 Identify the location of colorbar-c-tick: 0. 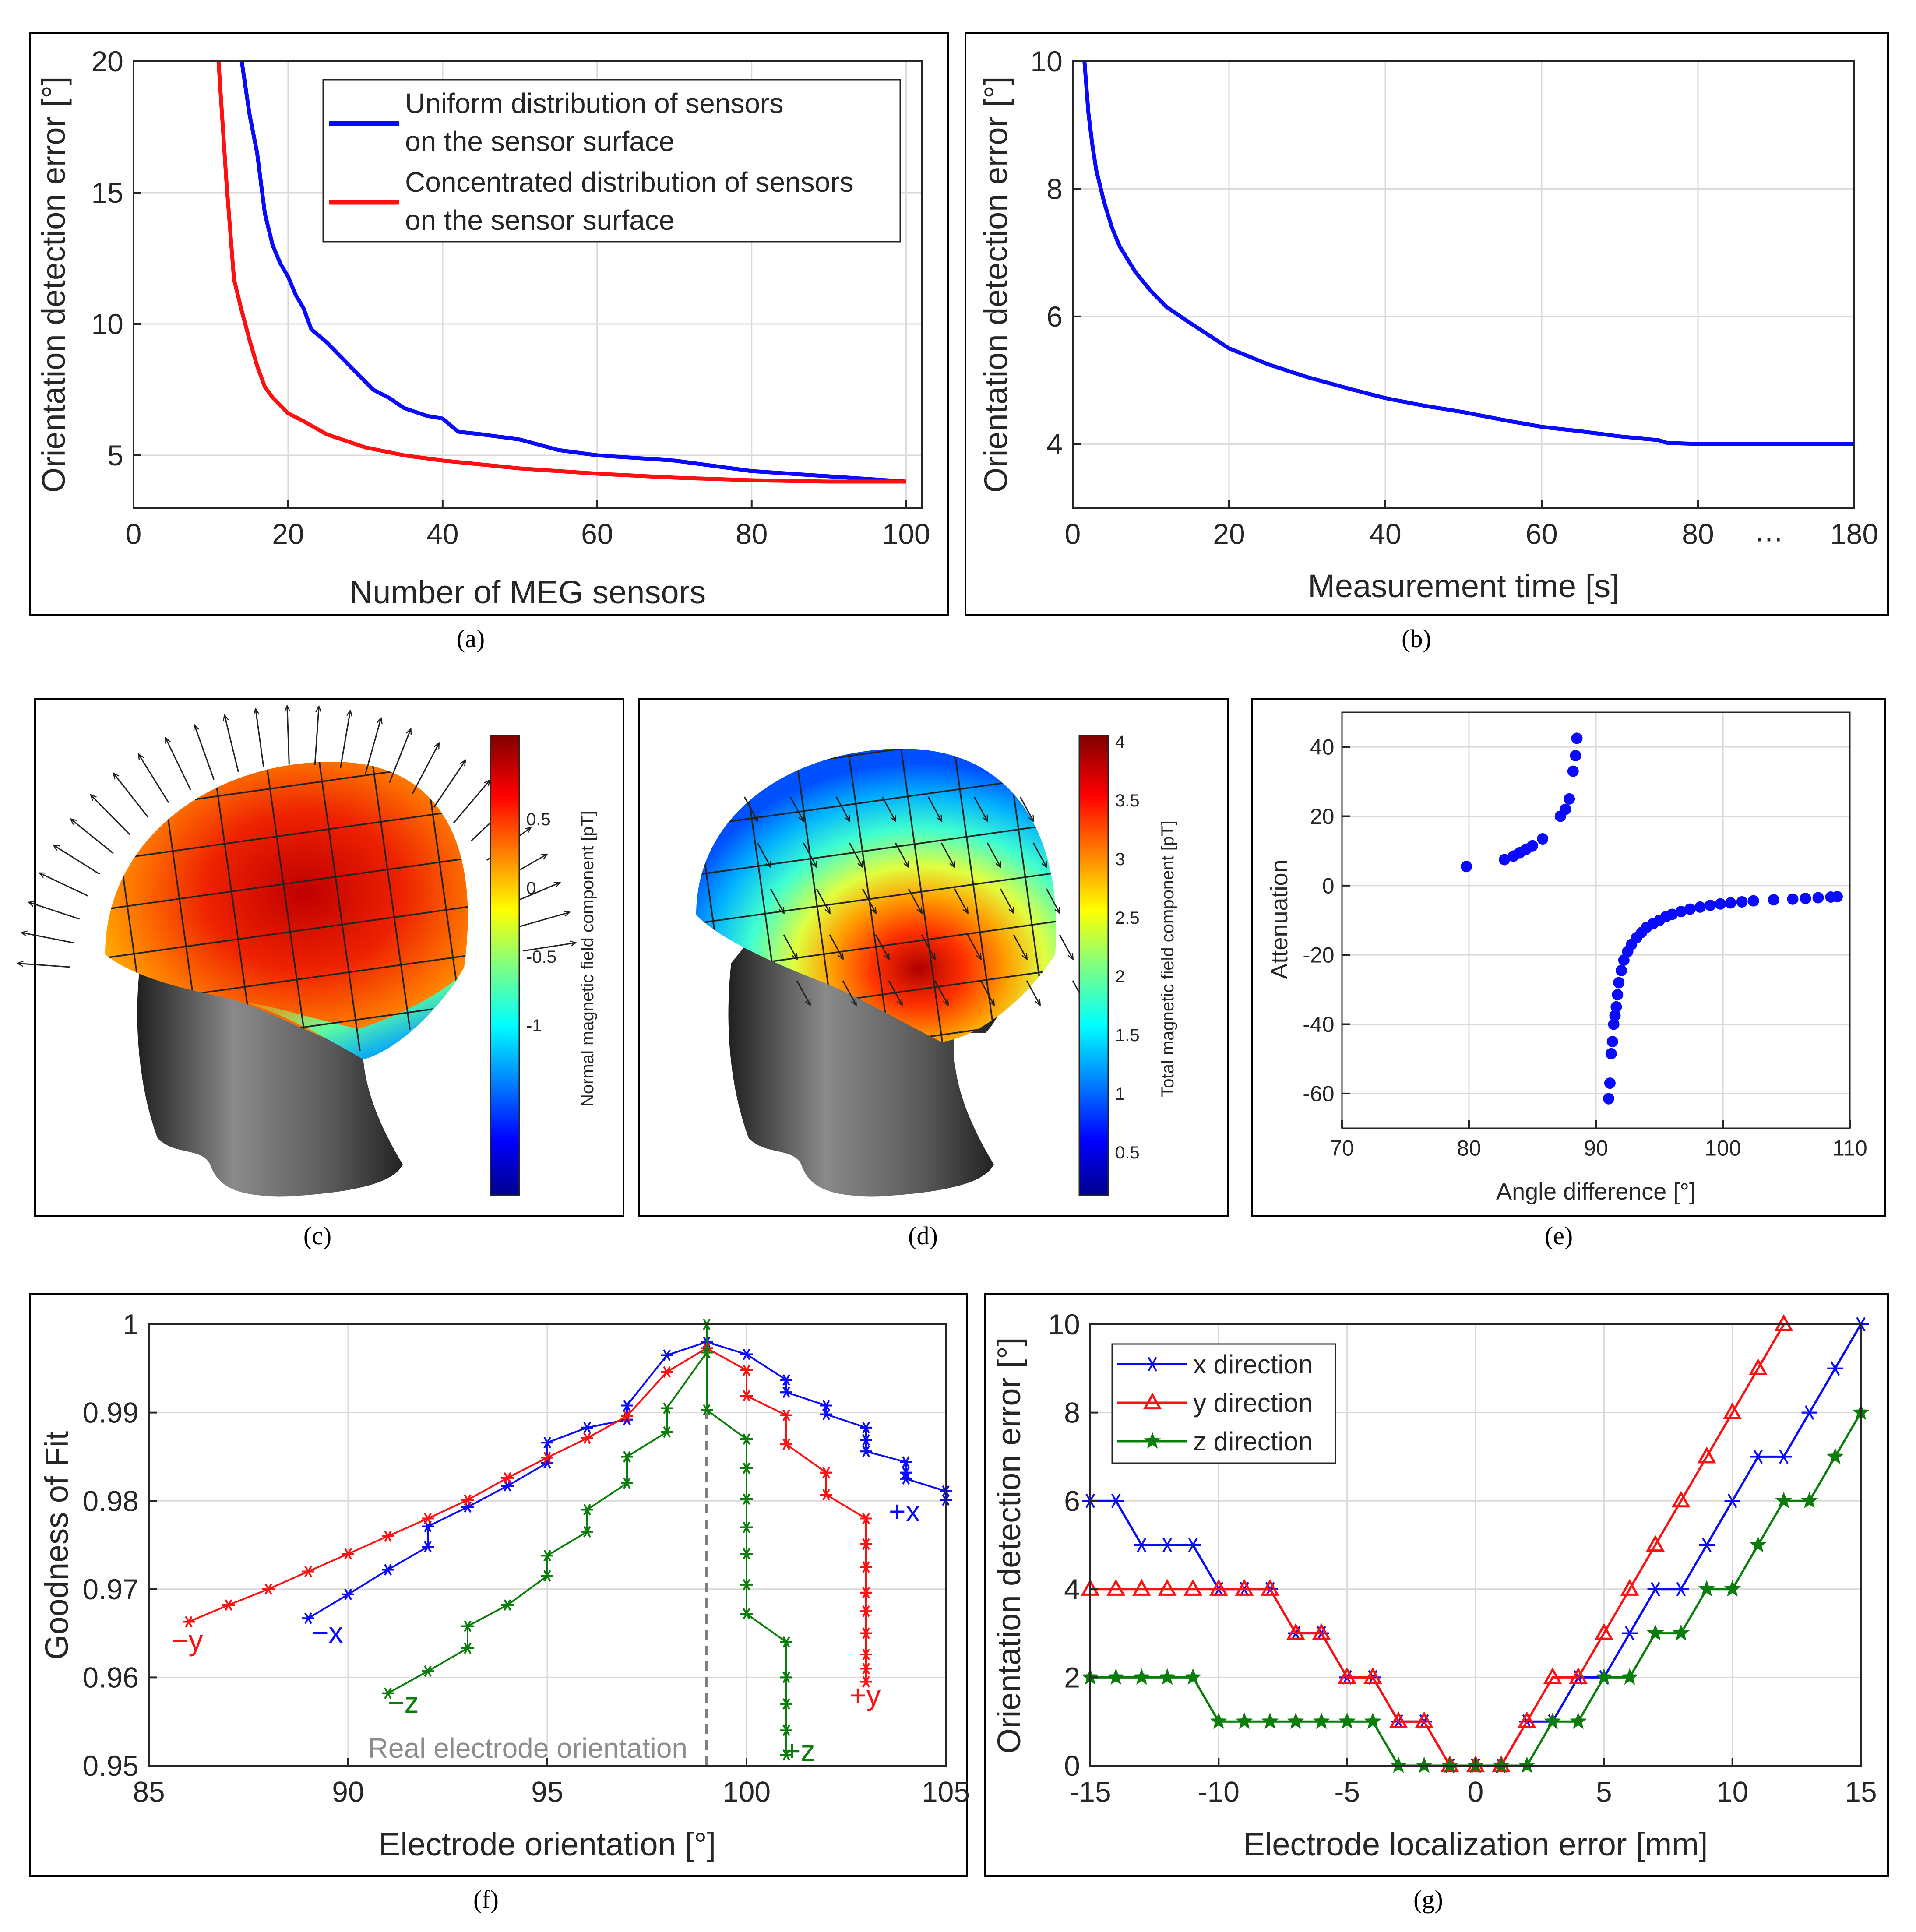
(531, 888).